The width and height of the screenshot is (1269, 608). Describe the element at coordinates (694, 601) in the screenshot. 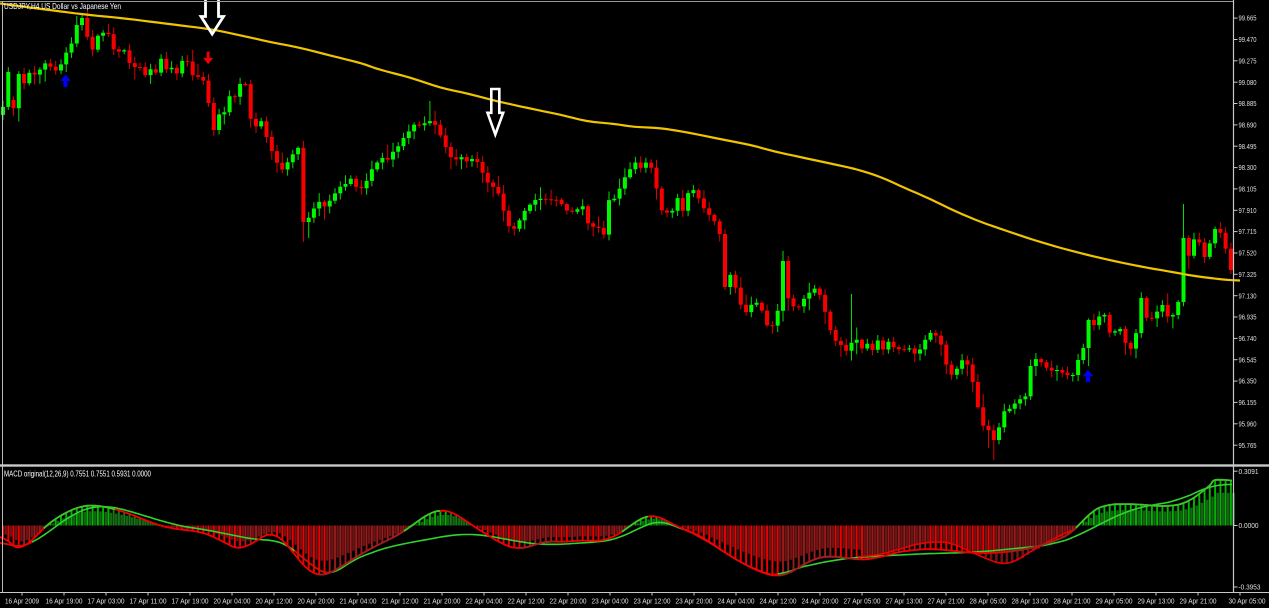

I see `svg-text: 23 Apr 20:00` at that location.